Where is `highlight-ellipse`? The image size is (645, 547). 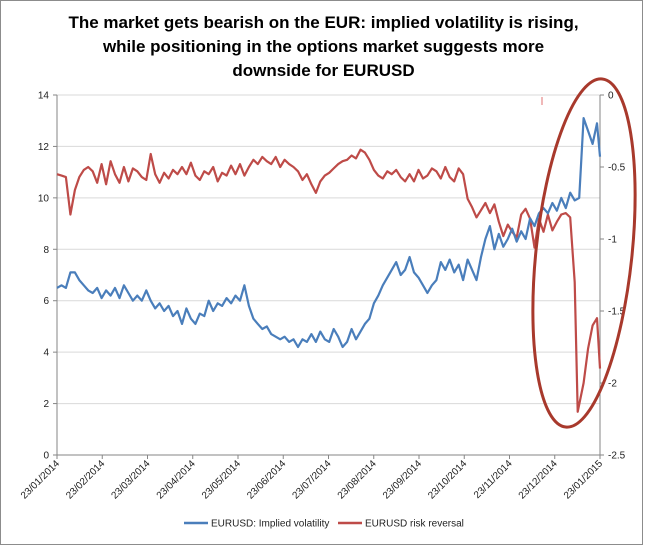
highlight-ellipse is located at coordinates (584, 253).